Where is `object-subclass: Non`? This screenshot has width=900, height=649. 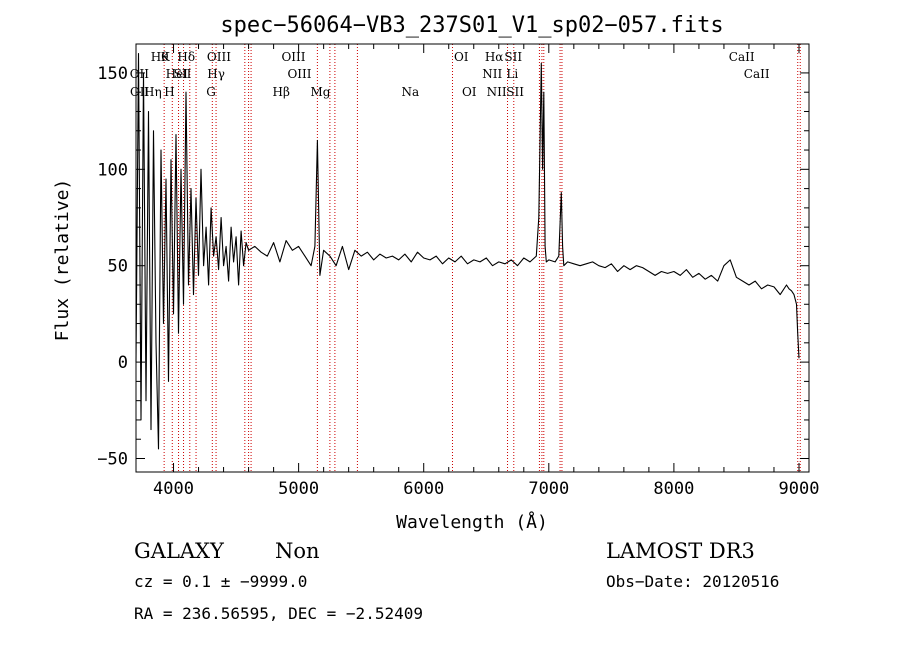 object-subclass: Non is located at coordinates (297, 551).